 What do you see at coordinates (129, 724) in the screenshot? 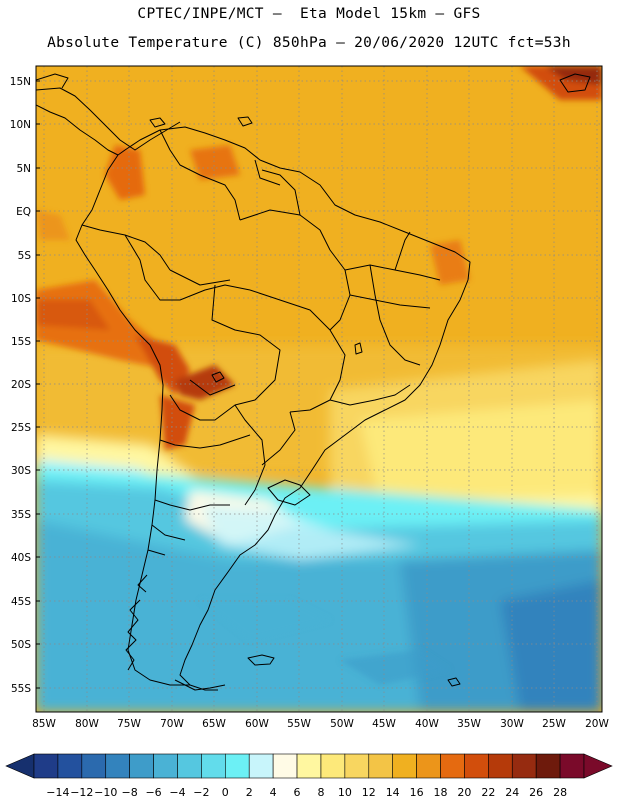
I see `lon-label-75w: 75W` at bounding box center [129, 724].